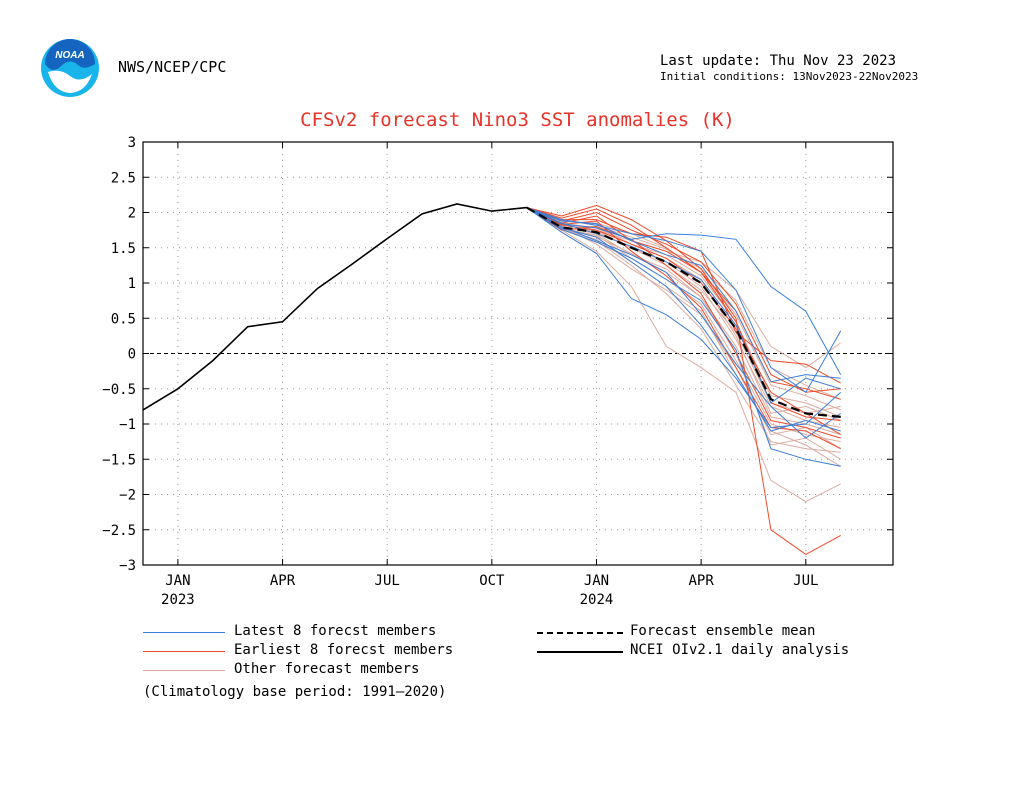  Describe the element at coordinates (123, 178) in the screenshot. I see `y-tick-label: 2.5` at that location.